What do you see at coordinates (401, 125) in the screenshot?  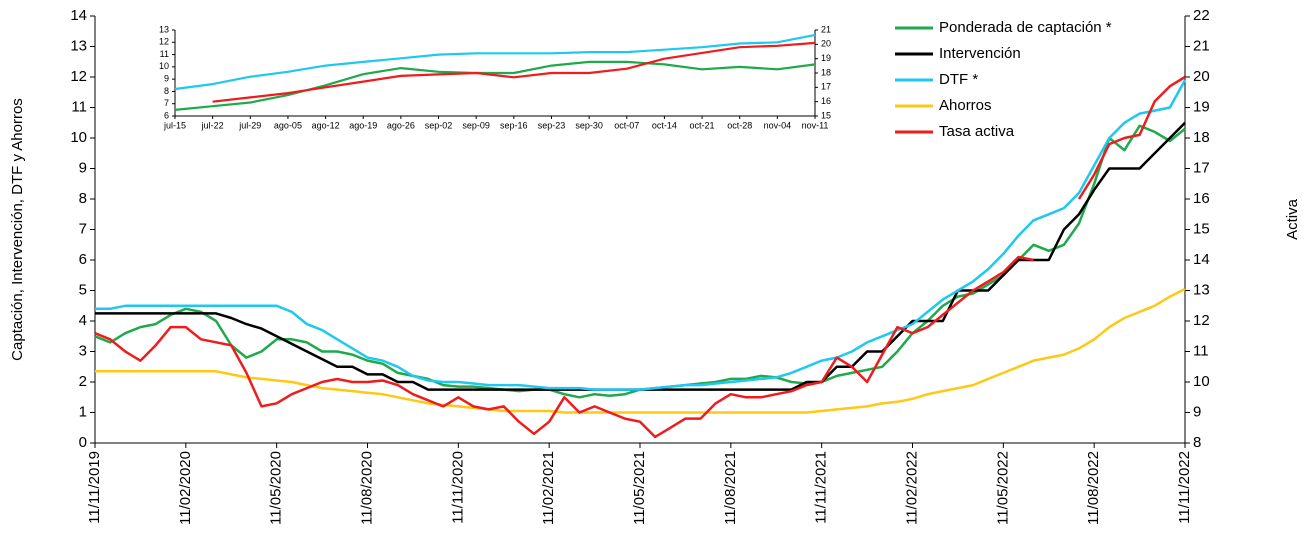 I see `x-tick-label: ago-26` at bounding box center [401, 125].